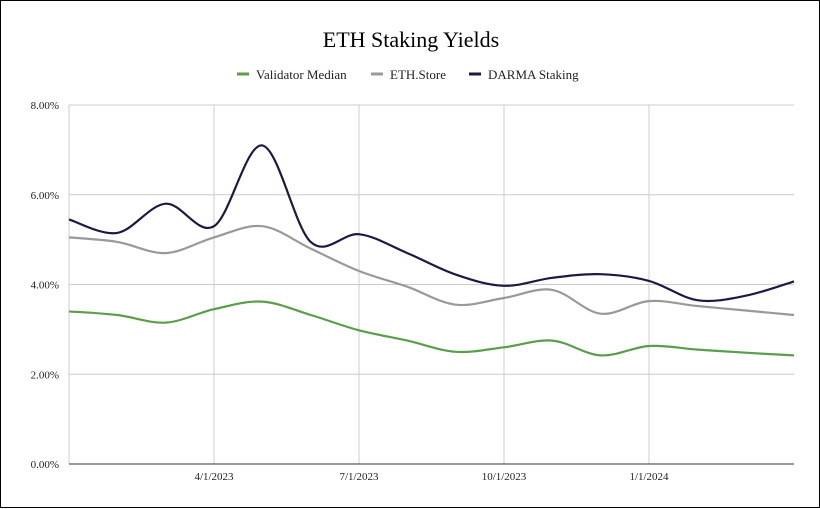 The image size is (820, 509). I want to click on x-axis-ticks: 4/1/2023 7/1/2023 10/1/2023 1/1/2024, so click(431, 477).